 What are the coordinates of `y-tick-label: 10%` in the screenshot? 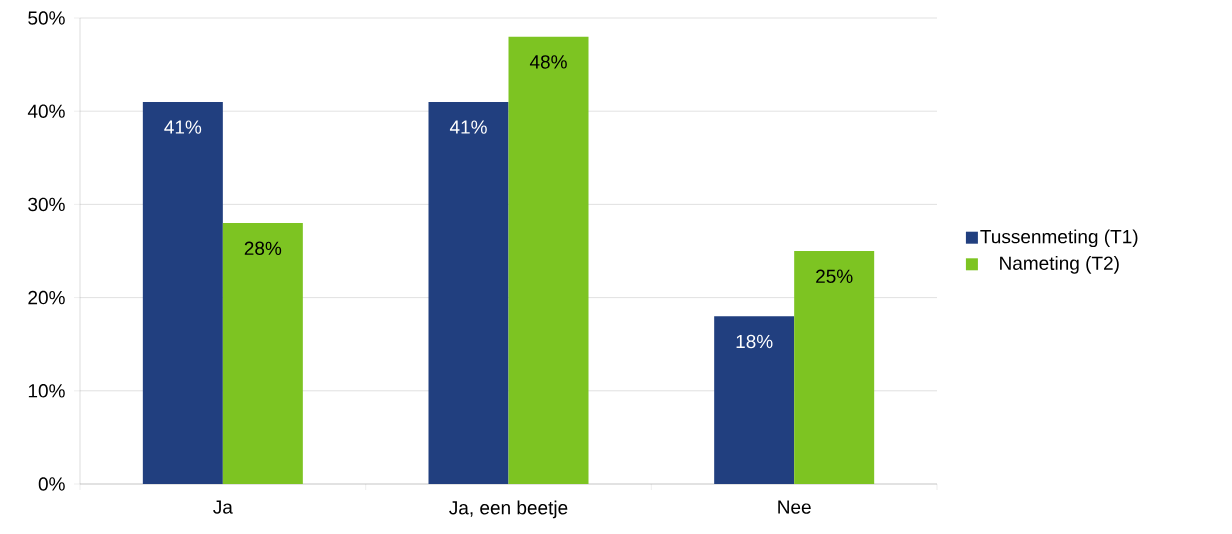 It's located at (46, 391).